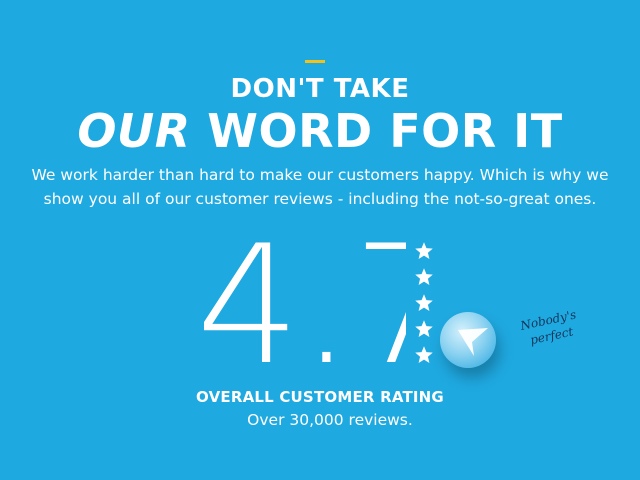 This screenshot has width=640, height=480. What do you see at coordinates (320, 397) in the screenshot?
I see `rating-label: OVERALL CUSTOMER RATING` at bounding box center [320, 397].